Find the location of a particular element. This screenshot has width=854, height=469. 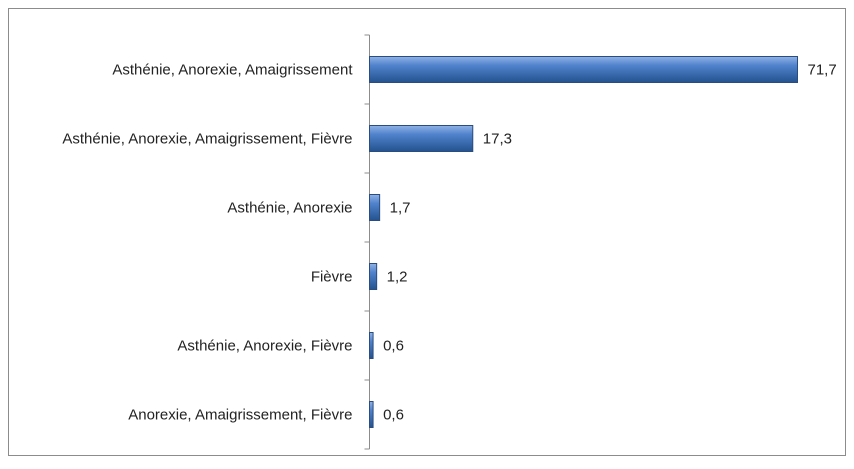

value-label: 1,7 is located at coordinates (400, 207).